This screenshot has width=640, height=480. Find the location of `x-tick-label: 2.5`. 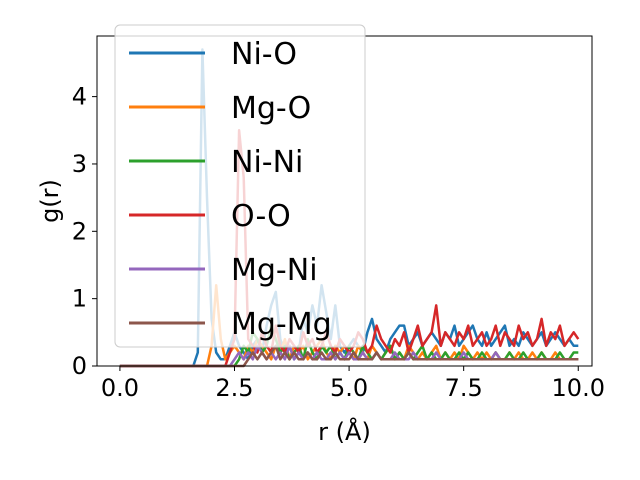

x-tick-label: 2.5 is located at coordinates (234, 388).